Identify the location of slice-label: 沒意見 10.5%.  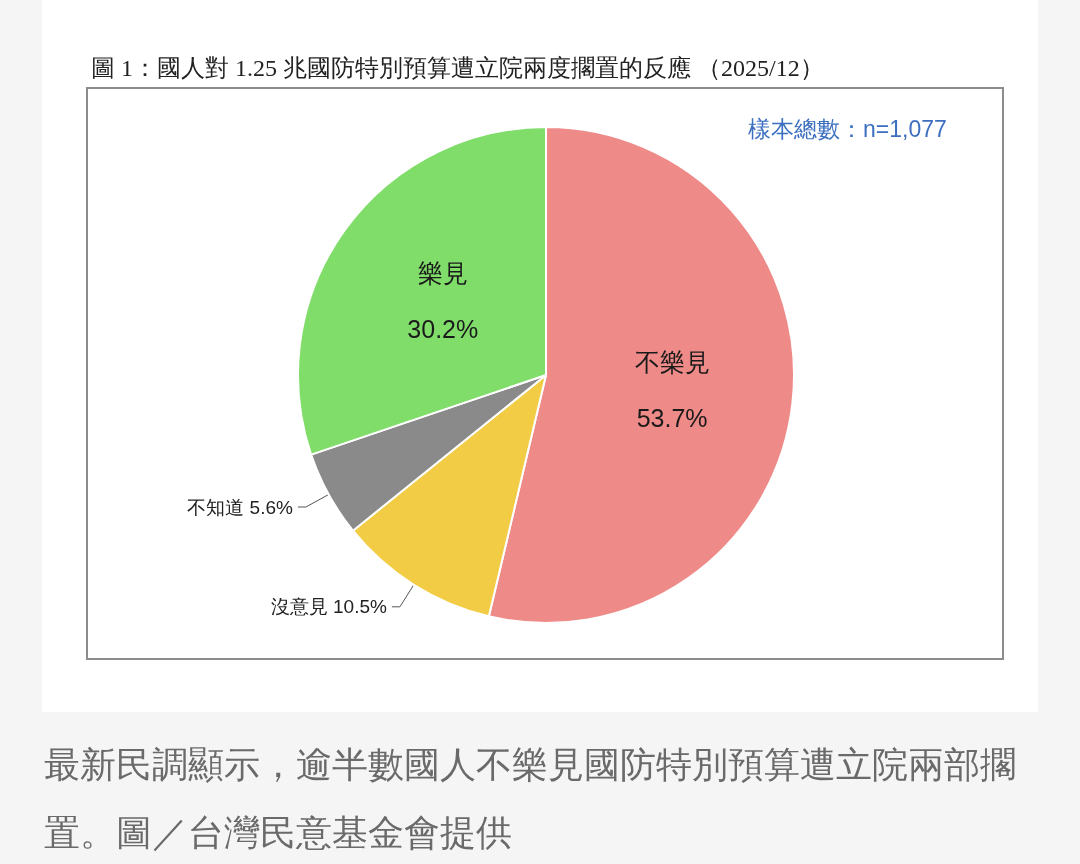
(329, 607).